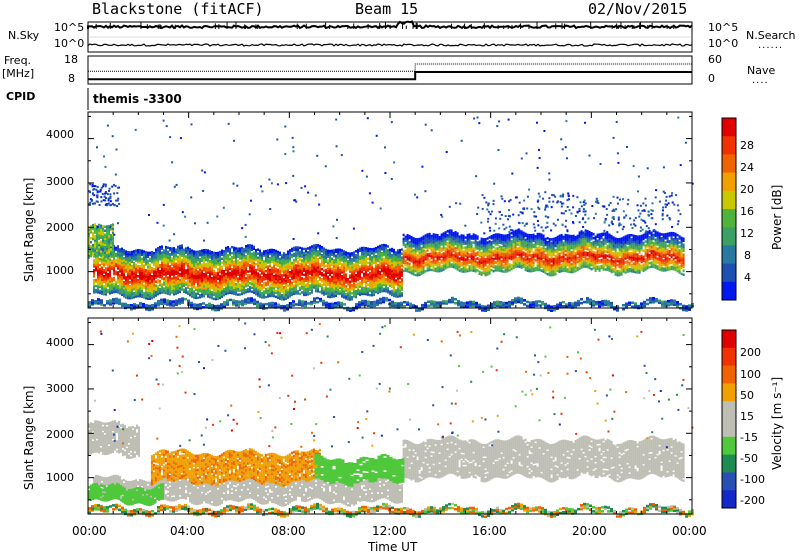 The width and height of the screenshot is (800, 554). What do you see at coordinates (489, 531) in the screenshot?
I see `xtick-1600: 16:00` at bounding box center [489, 531].